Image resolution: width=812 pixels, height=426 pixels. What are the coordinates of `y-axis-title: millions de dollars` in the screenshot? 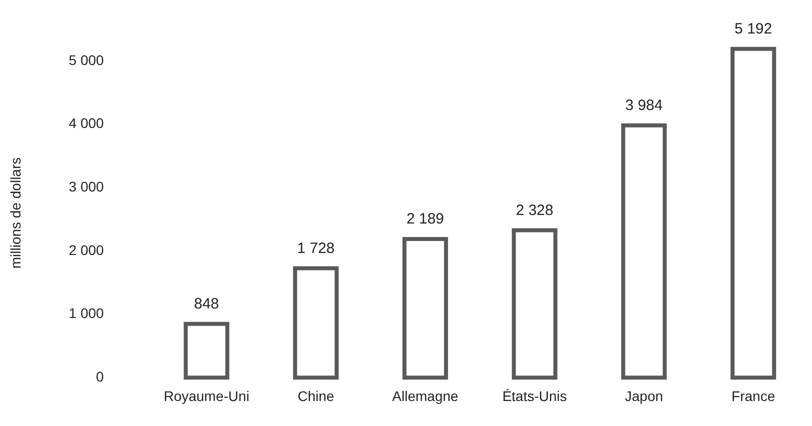 It's located at (15, 213).